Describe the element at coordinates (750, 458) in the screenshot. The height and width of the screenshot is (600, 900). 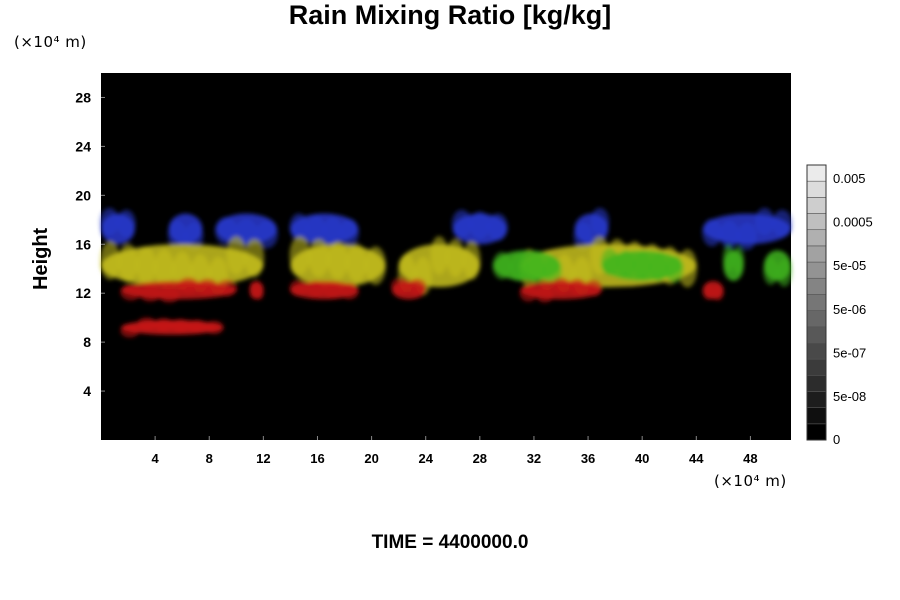
I see `x-tick-label-11: 48` at that location.